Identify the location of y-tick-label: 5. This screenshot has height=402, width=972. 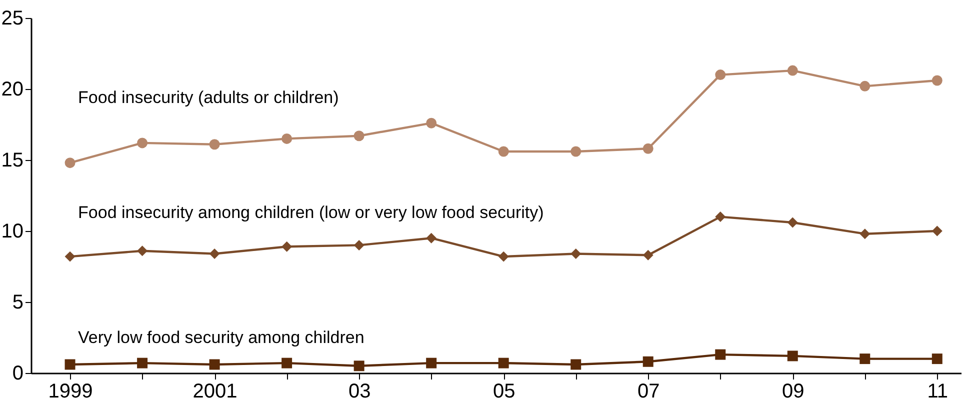
(18, 303).